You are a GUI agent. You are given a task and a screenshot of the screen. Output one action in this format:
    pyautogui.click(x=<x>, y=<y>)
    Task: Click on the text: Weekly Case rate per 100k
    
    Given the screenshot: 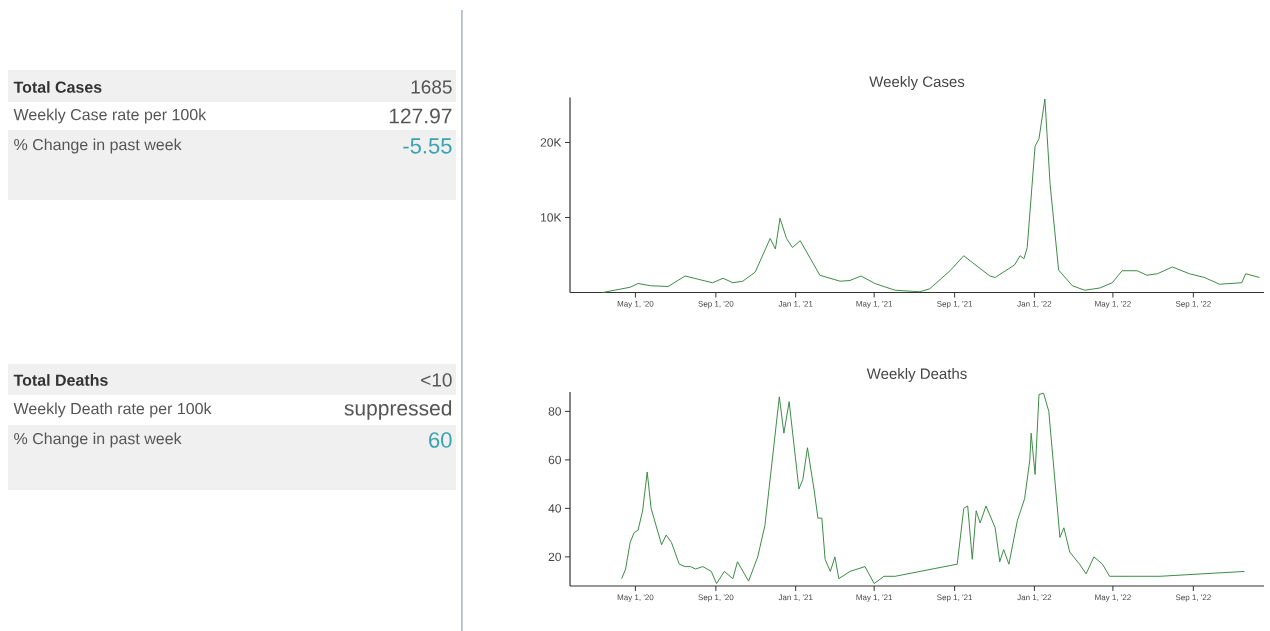 What is the action you would take?
    pyautogui.click(x=110, y=116)
    